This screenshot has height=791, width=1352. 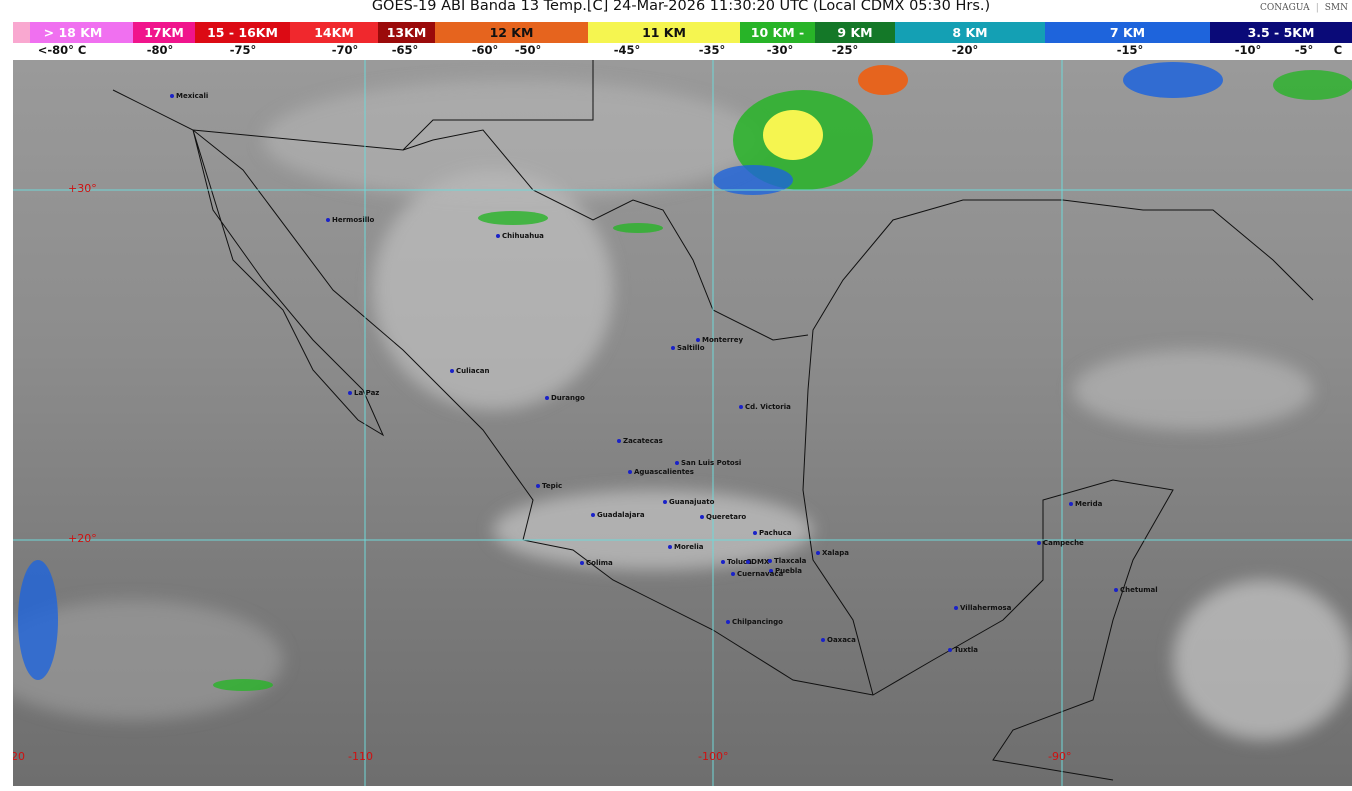 I want to click on city-label: Chetumal, so click(x=1136, y=590).